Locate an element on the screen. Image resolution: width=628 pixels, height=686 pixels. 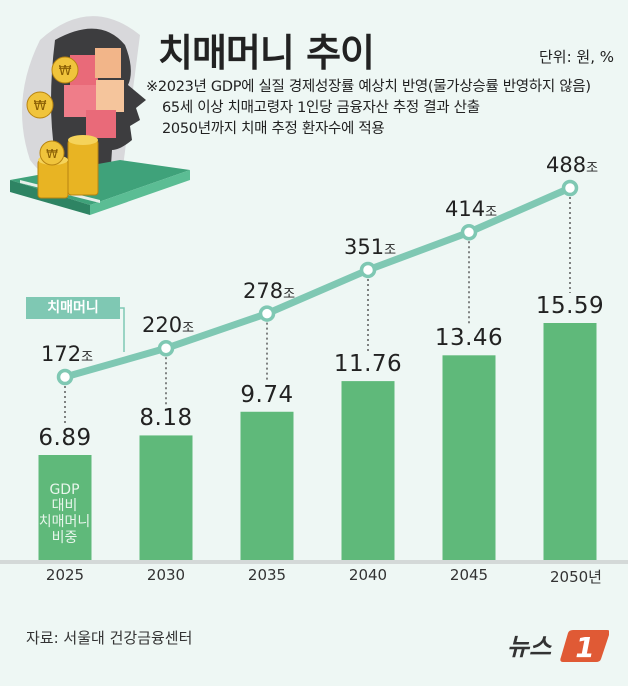
line-value-label: 278조 is located at coordinates (269, 290).